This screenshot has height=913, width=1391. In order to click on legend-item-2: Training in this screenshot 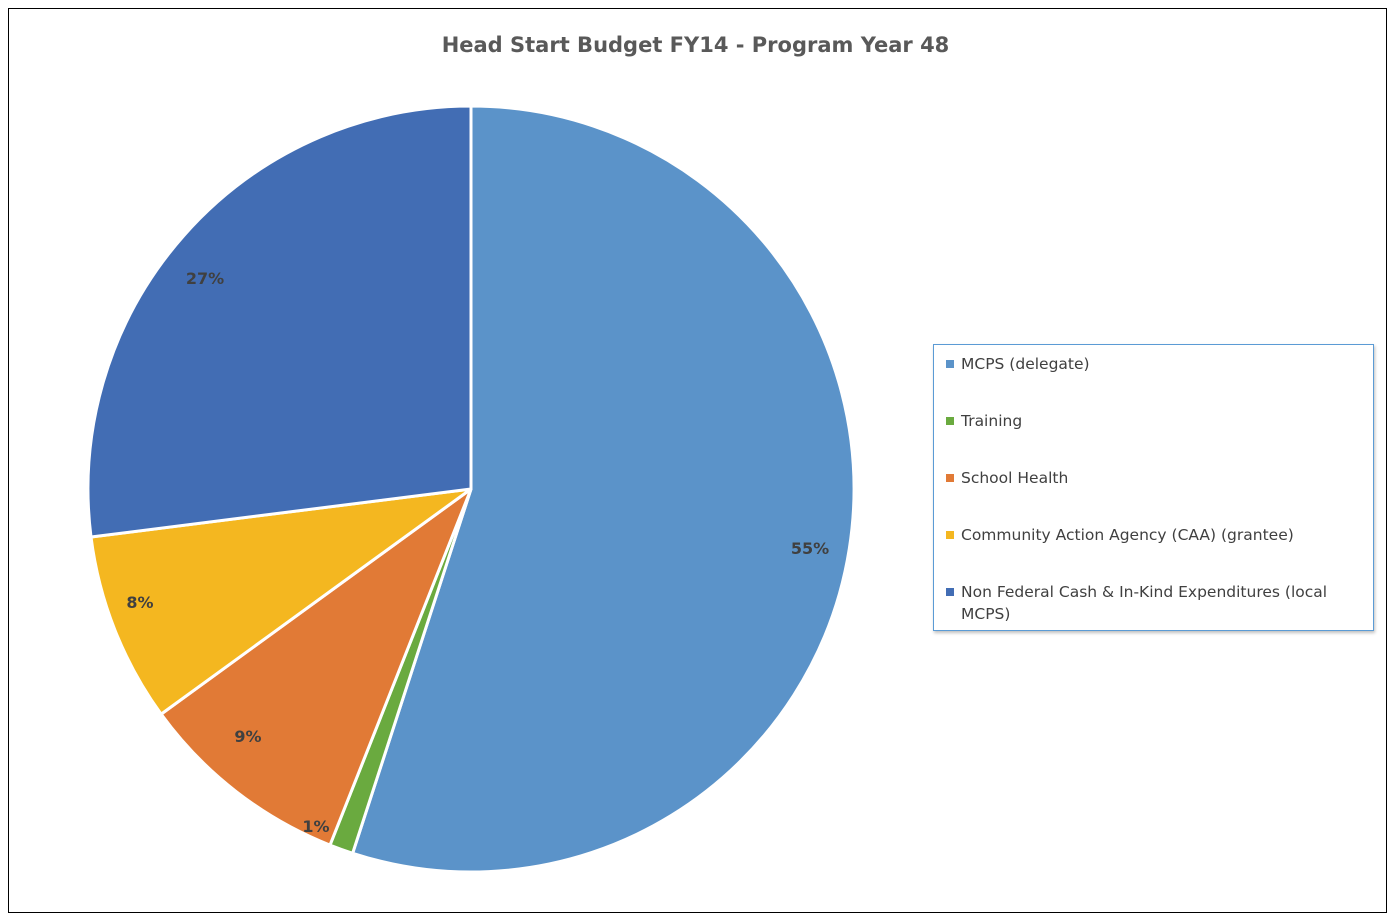, I will do `click(1155, 421)`.